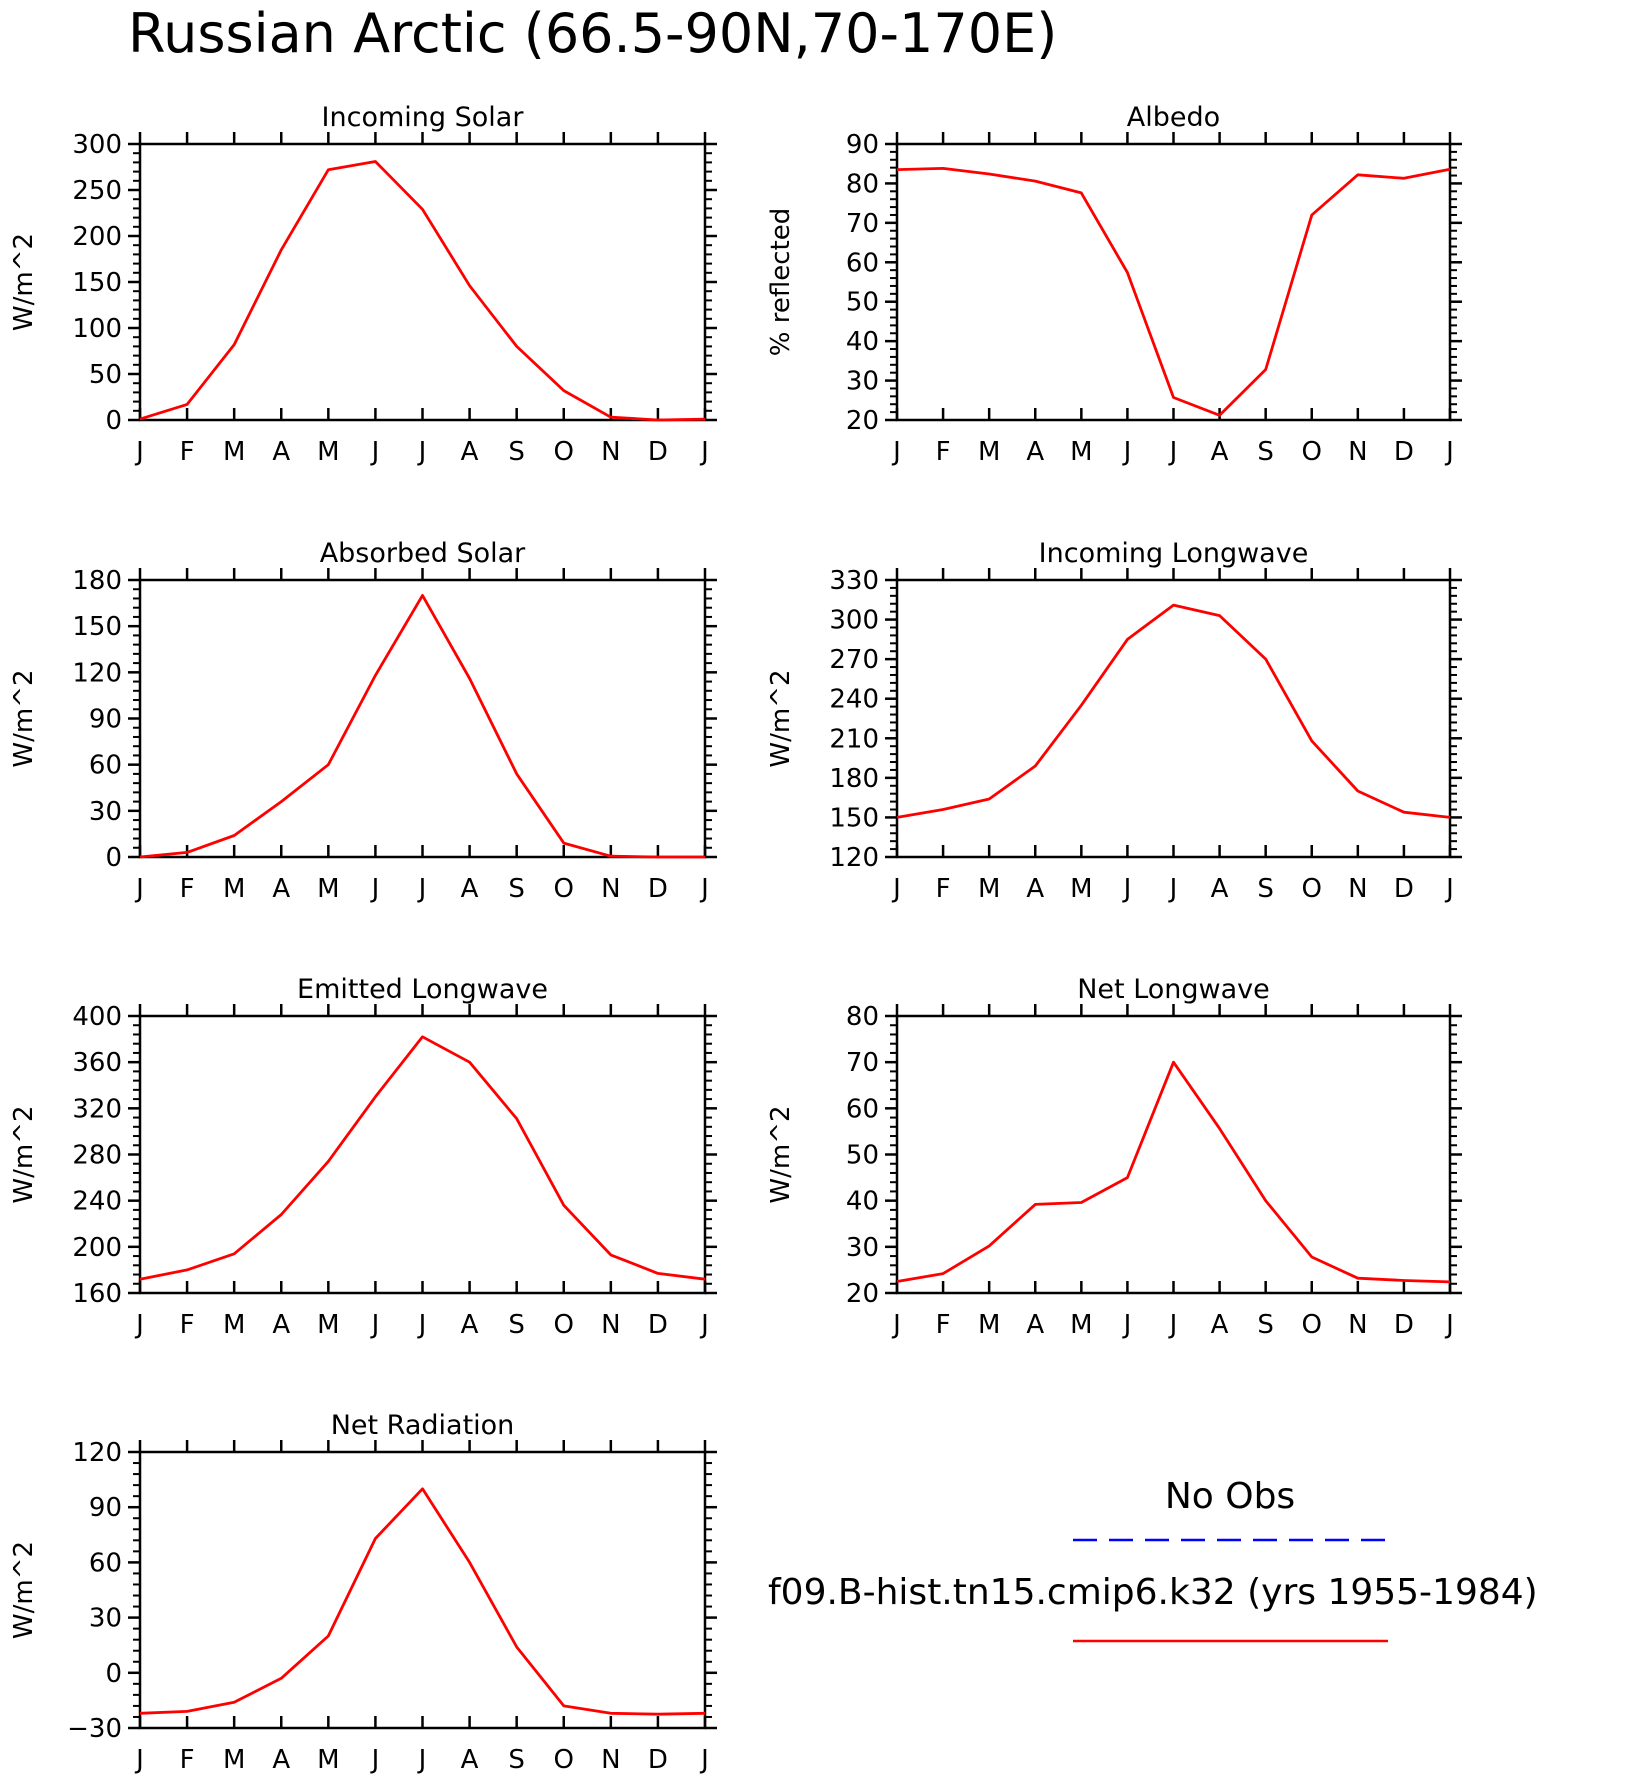 The height and width of the screenshot is (1783, 1650). Describe the element at coordinates (97, 1294) in the screenshot. I see `y-tick-label: 160` at that location.